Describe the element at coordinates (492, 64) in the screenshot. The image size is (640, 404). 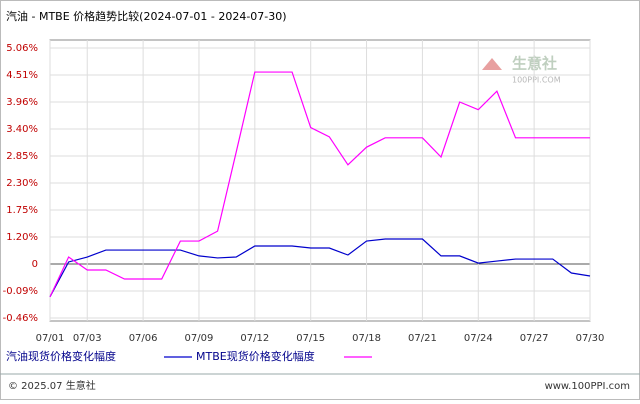
I see `watermark-icon` at that location.